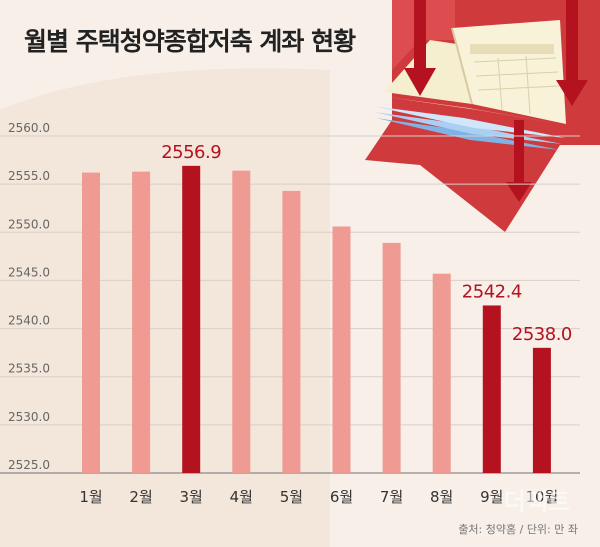 The height and width of the screenshot is (547, 600). Describe the element at coordinates (90, 497) in the screenshot. I see `x-tick-label: 1월` at that location.